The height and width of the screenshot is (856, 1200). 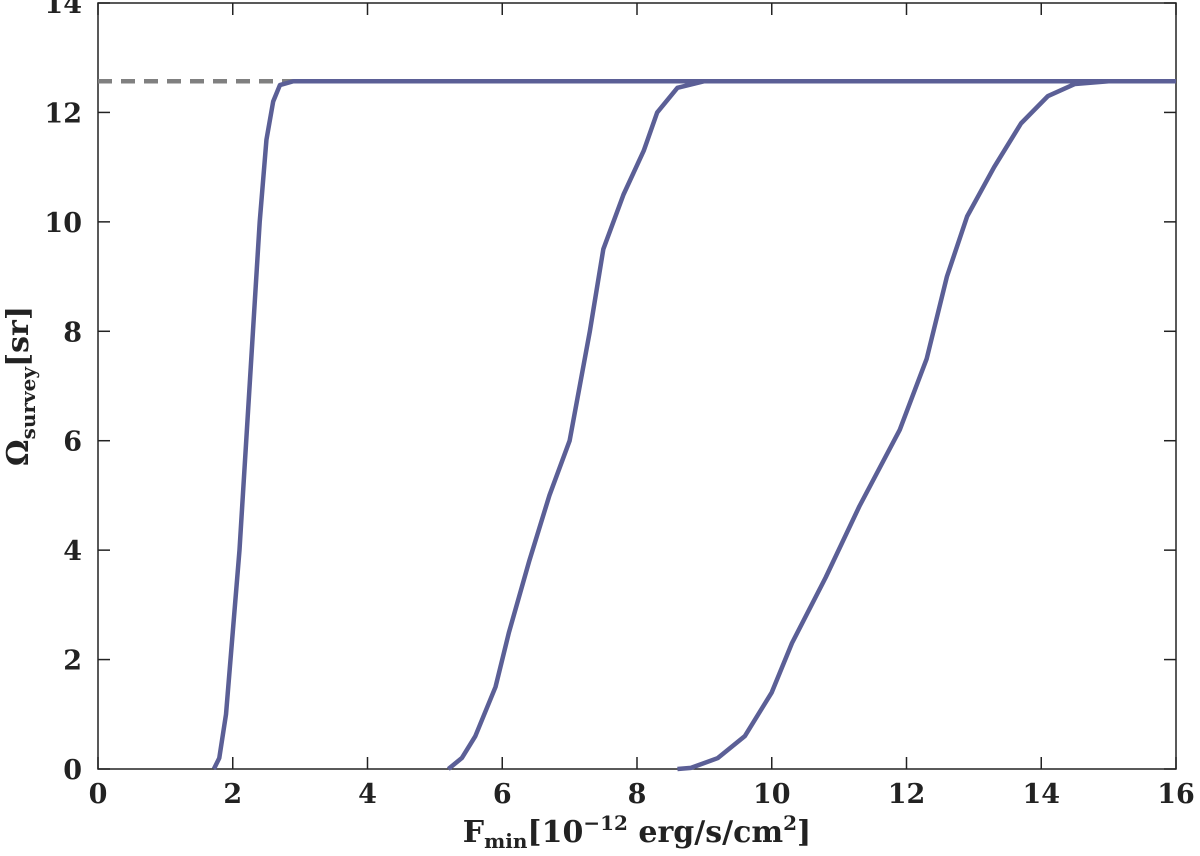 What do you see at coordinates (772, 794) in the screenshot?
I see `x-tick-label: 10` at bounding box center [772, 794].